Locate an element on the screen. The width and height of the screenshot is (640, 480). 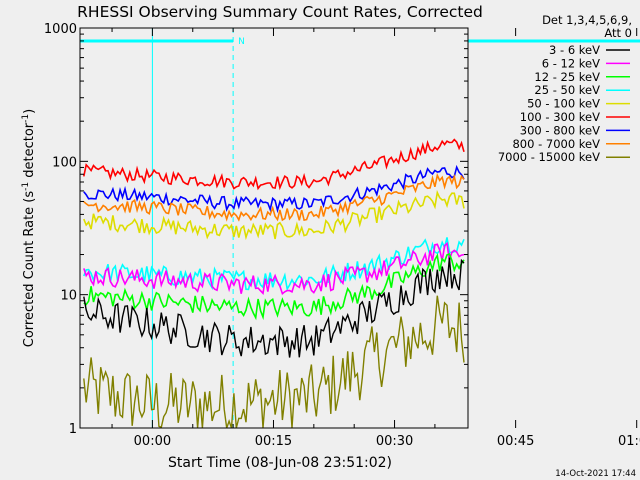
night-indicator: N is located at coordinates (360, 42).